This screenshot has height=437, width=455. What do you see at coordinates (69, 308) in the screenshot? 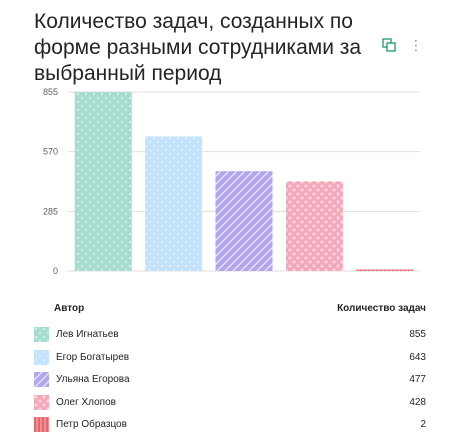
I see `author-column-header: Автор` at bounding box center [69, 308].